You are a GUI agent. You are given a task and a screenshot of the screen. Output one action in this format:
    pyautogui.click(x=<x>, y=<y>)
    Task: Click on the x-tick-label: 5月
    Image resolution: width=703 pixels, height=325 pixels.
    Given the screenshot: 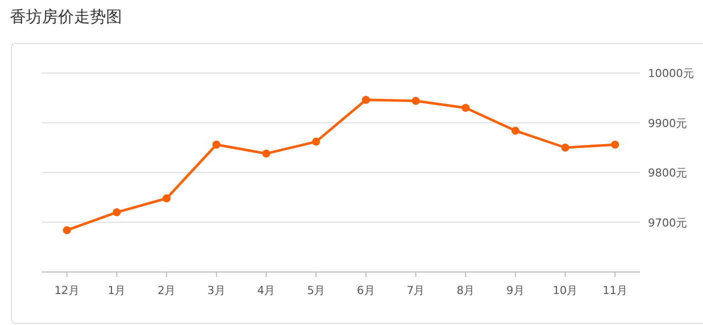 What is the action you would take?
    pyautogui.click(x=316, y=290)
    